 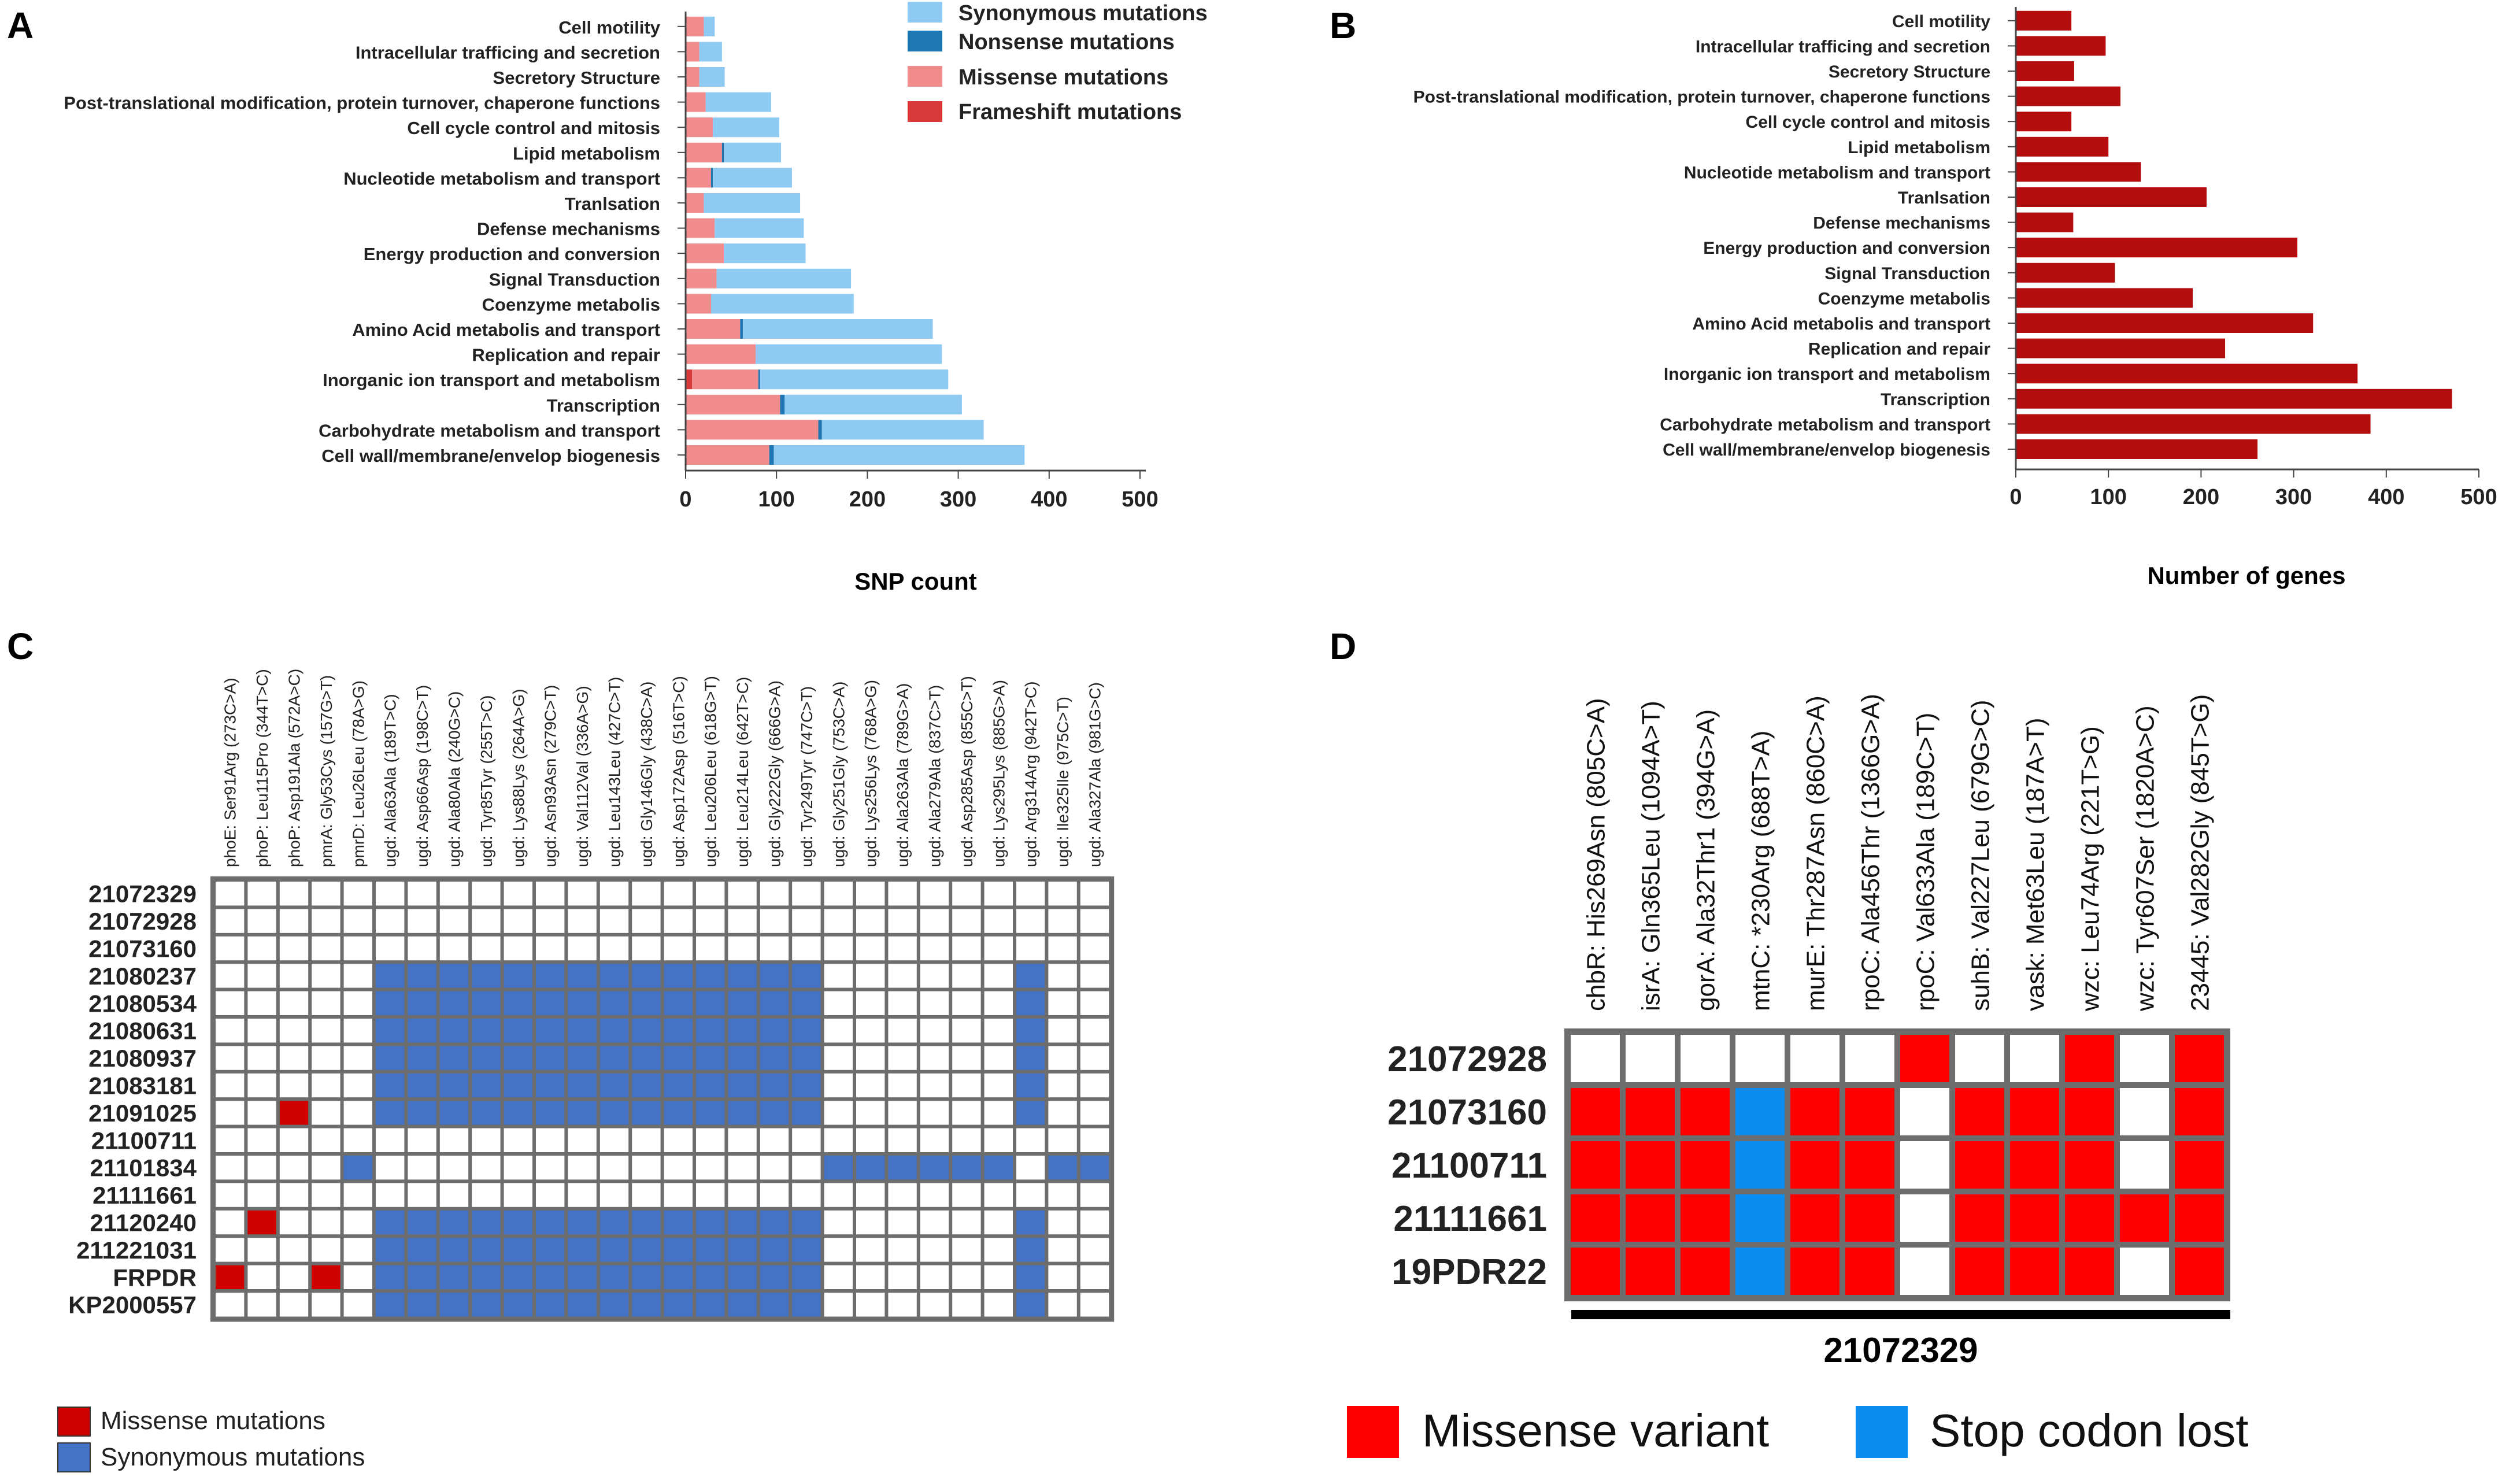 I want to click on bar-nonsense-mutations-inorganic-ion-transport-and-metabolism, so click(x=759, y=379).